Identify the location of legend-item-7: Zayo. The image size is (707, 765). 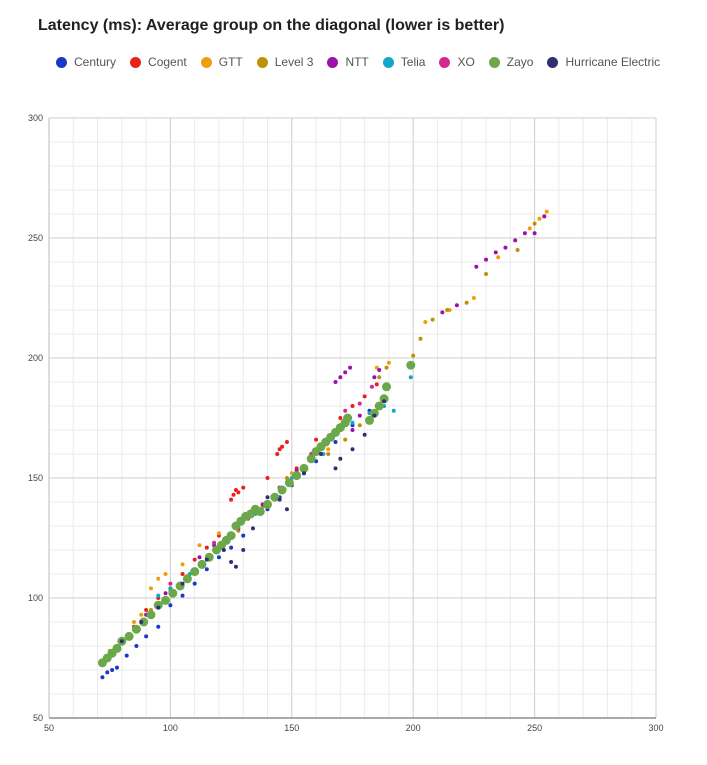
(510, 62).